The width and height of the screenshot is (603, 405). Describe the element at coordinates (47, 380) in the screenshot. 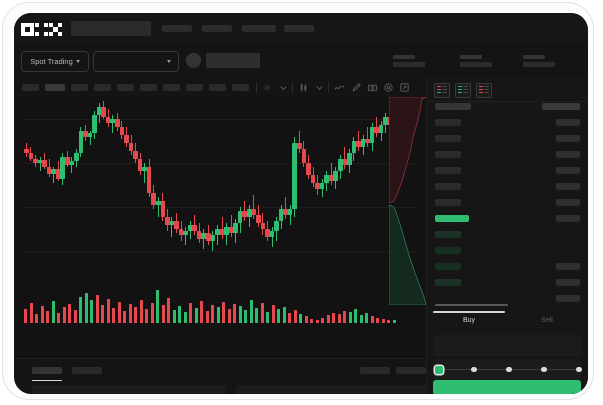

I see `active-tab-underline` at that location.